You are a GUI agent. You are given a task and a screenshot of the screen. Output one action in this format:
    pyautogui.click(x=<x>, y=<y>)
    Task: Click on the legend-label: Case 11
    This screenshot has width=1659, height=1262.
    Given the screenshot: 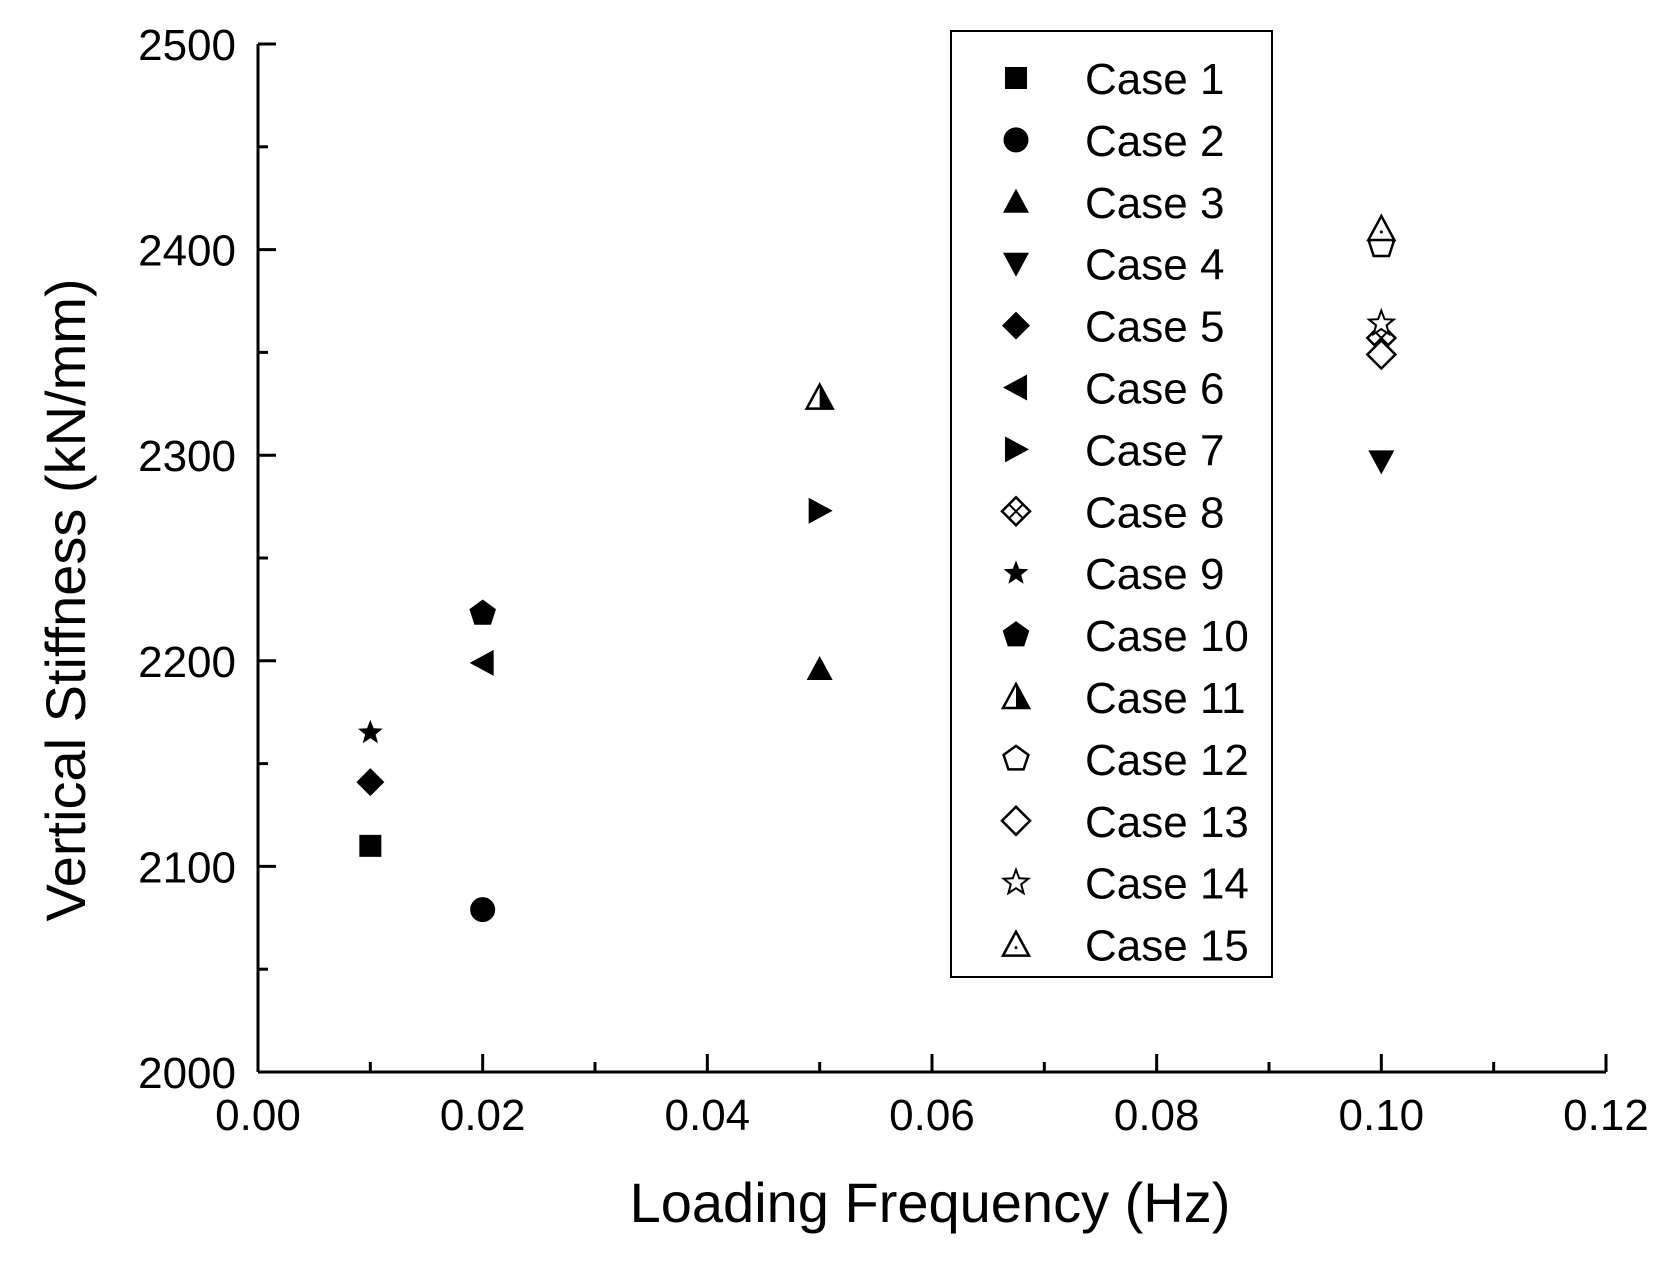 What is the action you would take?
    pyautogui.click(x=1165, y=698)
    